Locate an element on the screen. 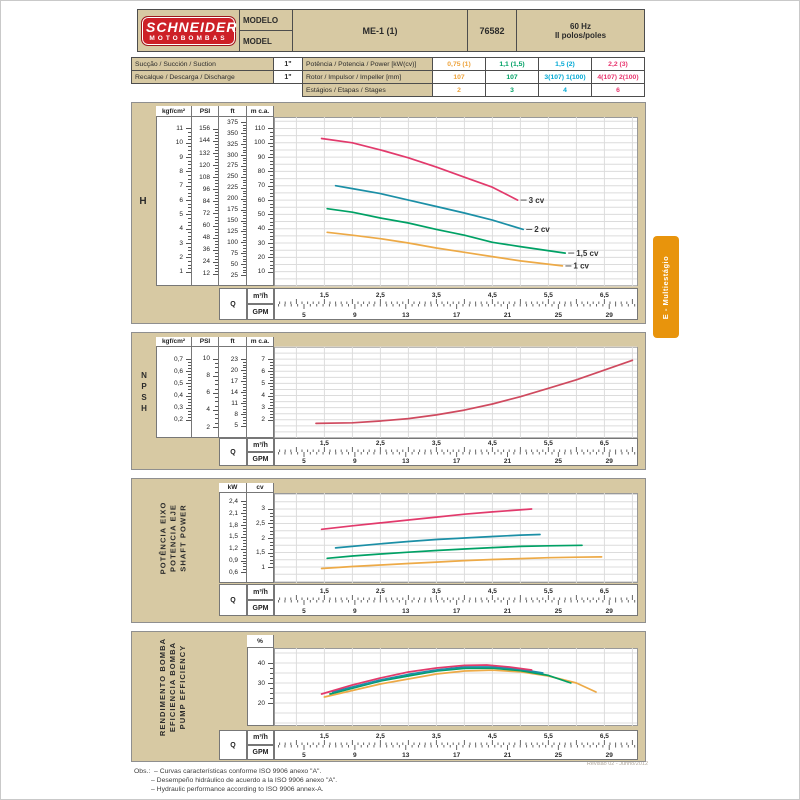  brand-subname: MOTOBOMBAS is located at coordinates (188, 38).